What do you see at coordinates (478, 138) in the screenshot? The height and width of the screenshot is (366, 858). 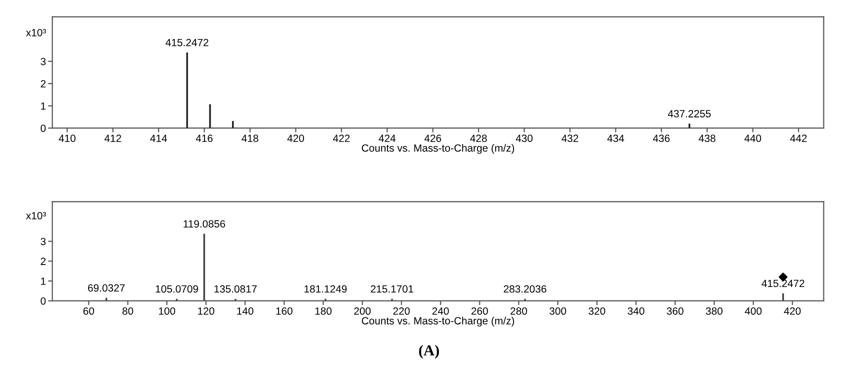 I see `x-tick-label: 428` at bounding box center [478, 138].